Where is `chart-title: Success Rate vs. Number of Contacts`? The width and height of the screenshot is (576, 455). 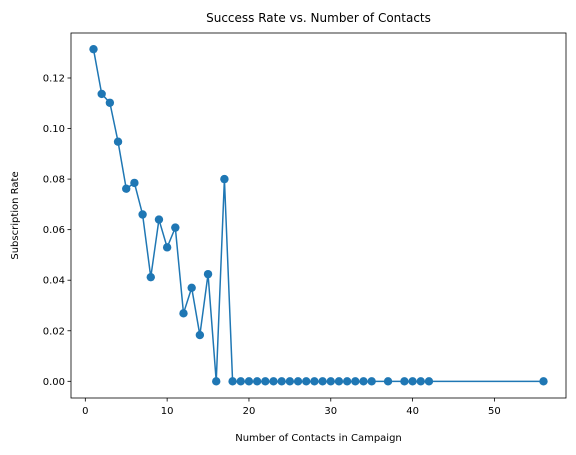
chart-title: Success Rate vs. Number of Contacts is located at coordinates (318, 18).